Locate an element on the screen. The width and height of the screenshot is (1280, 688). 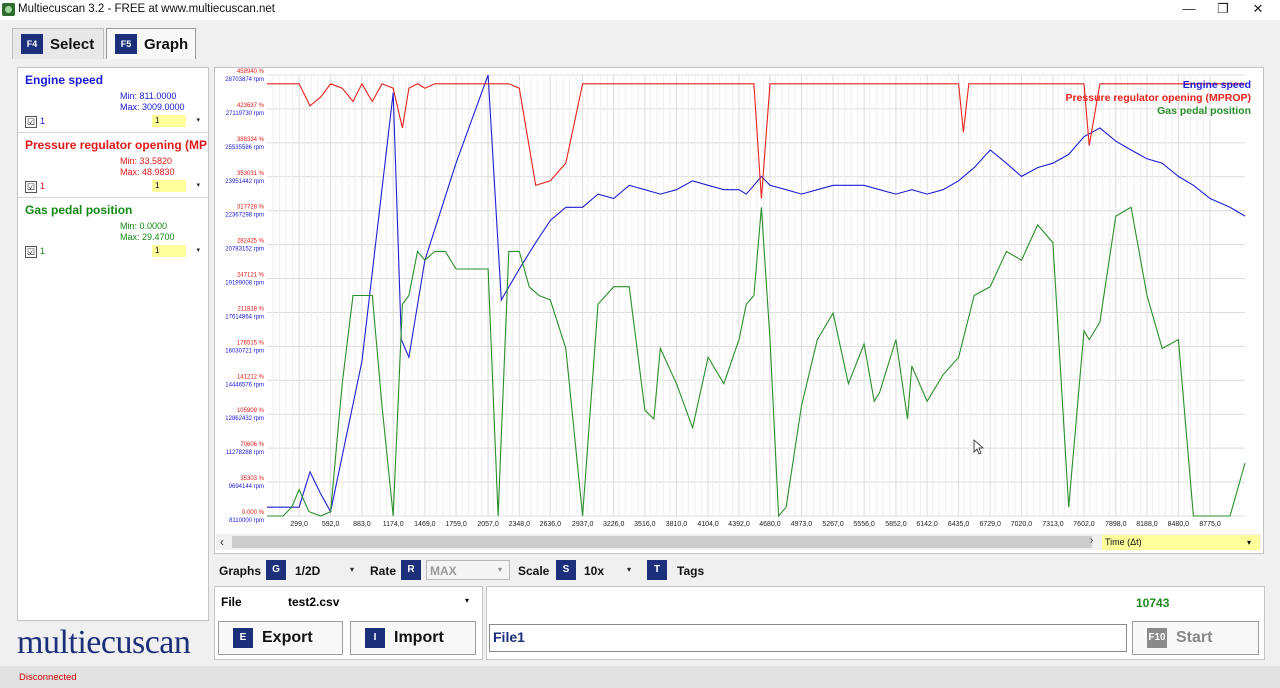
y-tick-label-pressure: 282425 % is located at coordinates (251, 242).